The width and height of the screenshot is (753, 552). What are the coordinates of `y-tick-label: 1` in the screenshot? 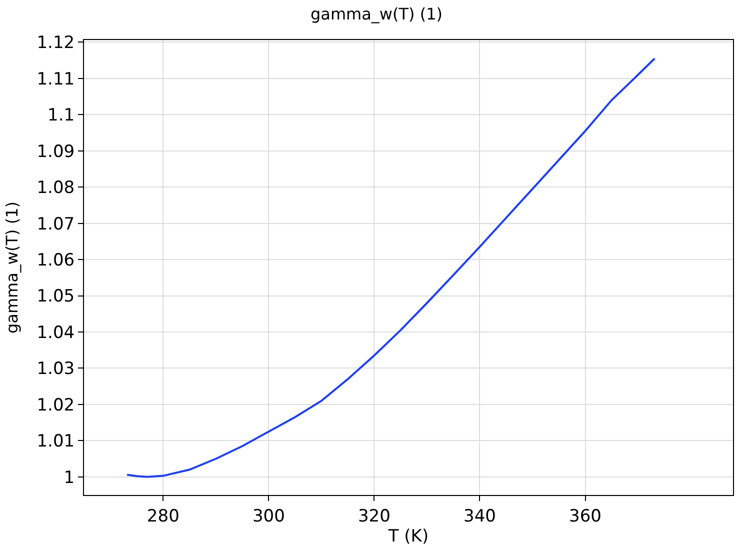 It's located at (69, 478).